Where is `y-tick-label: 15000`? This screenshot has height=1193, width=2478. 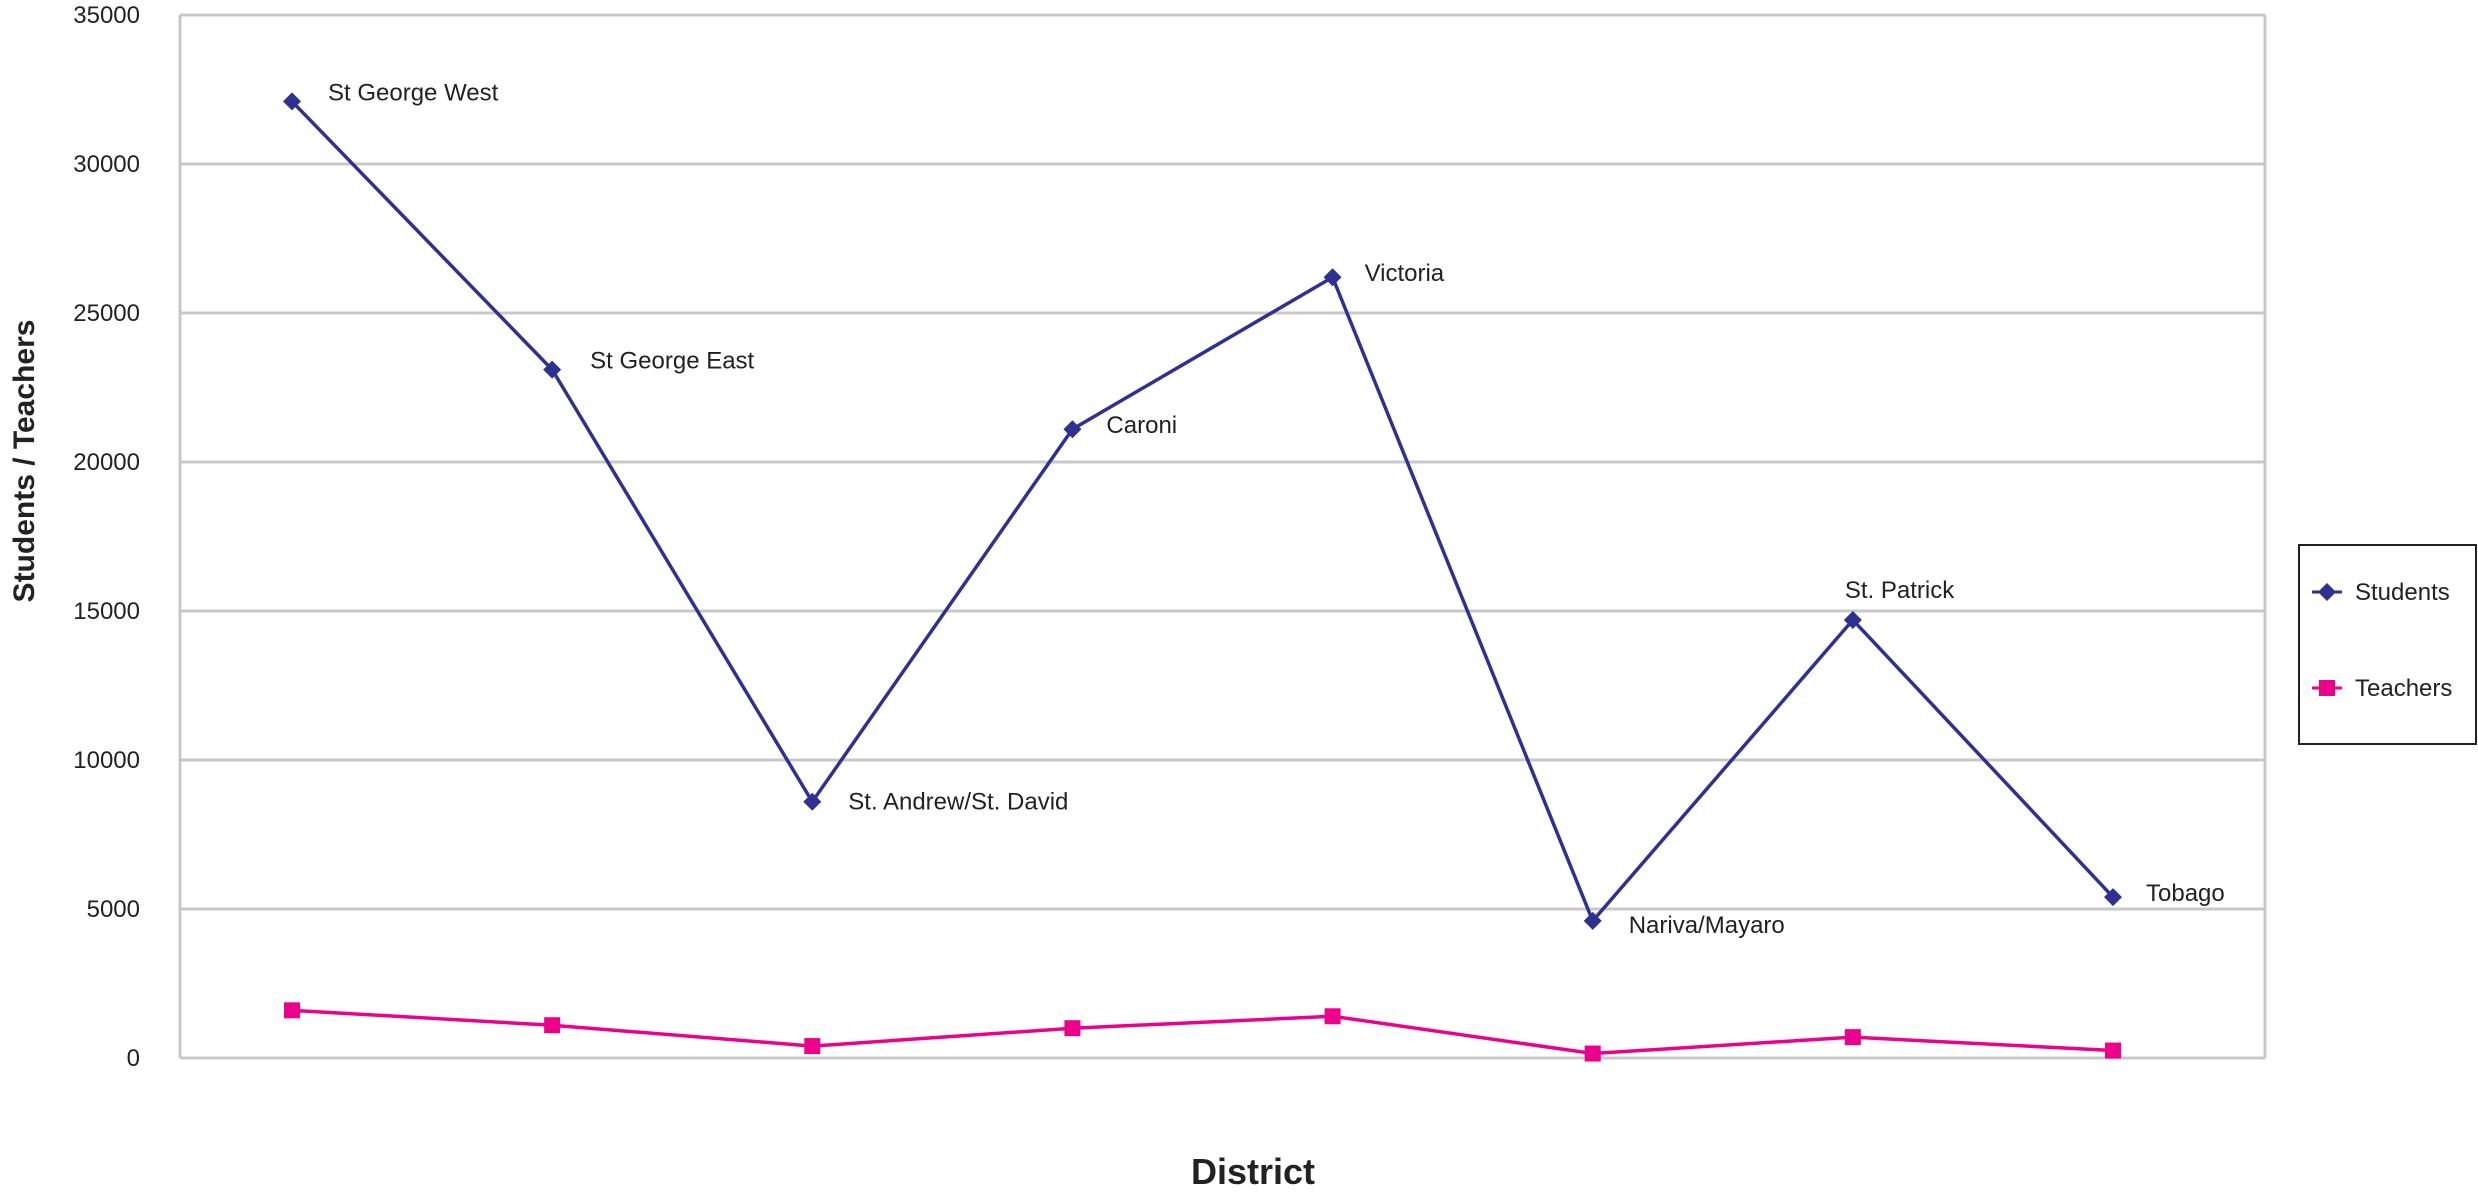 y-tick-label: 15000 is located at coordinates (106, 611).